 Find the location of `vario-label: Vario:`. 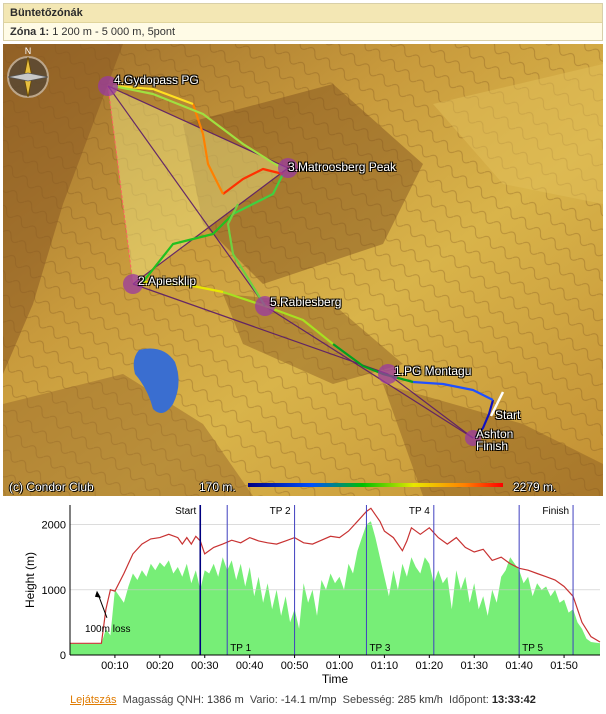

vario-label: Vario: is located at coordinates (263, 700).